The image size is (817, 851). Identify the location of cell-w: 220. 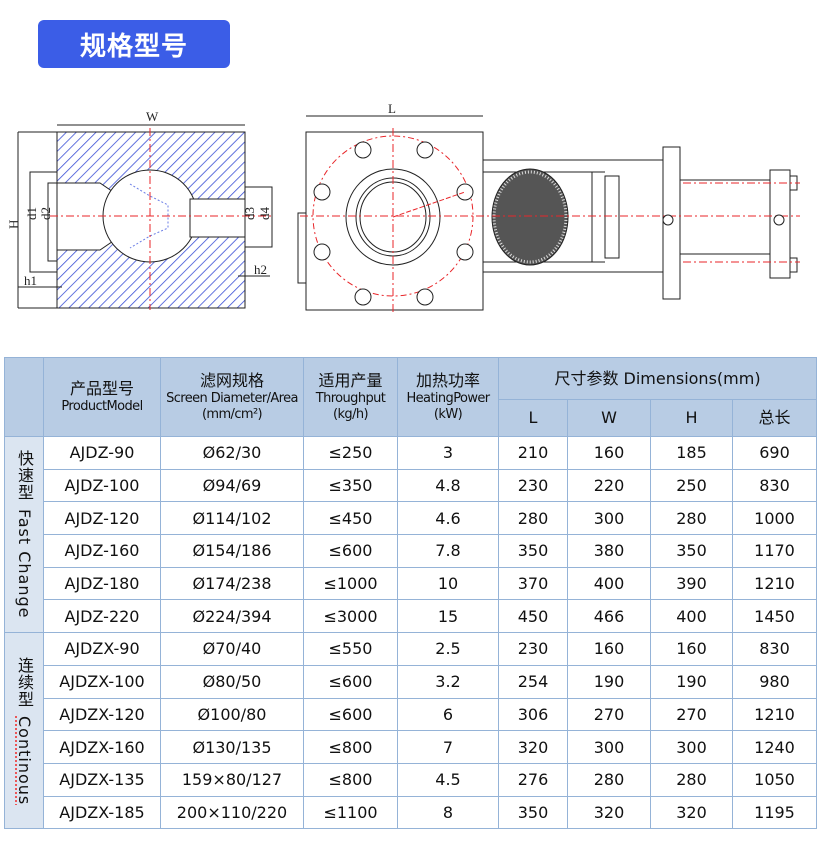
(609, 485).